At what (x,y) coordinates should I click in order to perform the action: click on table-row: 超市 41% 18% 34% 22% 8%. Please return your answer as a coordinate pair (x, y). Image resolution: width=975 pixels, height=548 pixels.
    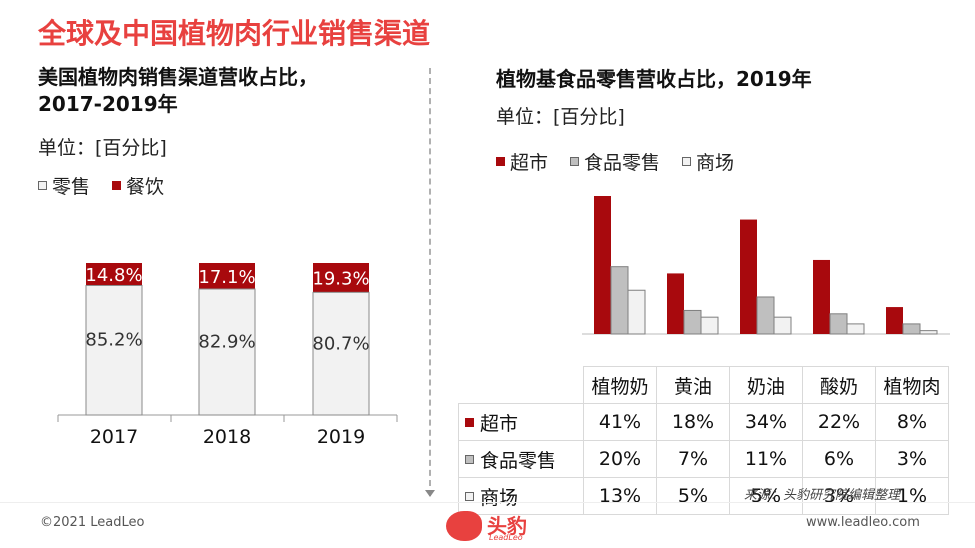
    Looking at the image, I should click on (703, 422).